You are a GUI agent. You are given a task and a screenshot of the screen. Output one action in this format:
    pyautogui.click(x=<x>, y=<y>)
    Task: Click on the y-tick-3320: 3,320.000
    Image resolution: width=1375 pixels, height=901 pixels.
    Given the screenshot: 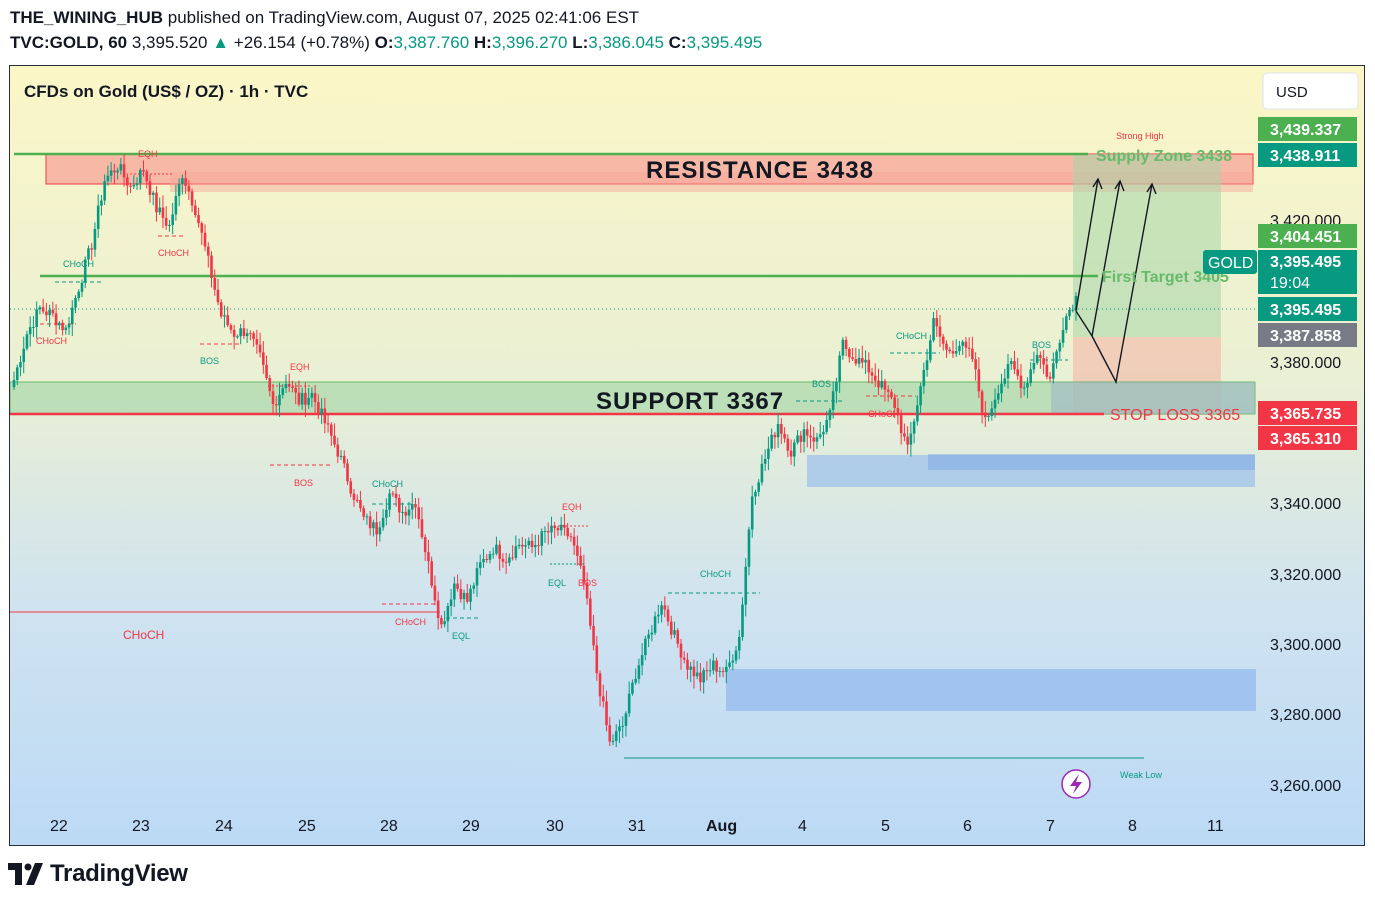 What is the action you would take?
    pyautogui.click(x=1305, y=575)
    